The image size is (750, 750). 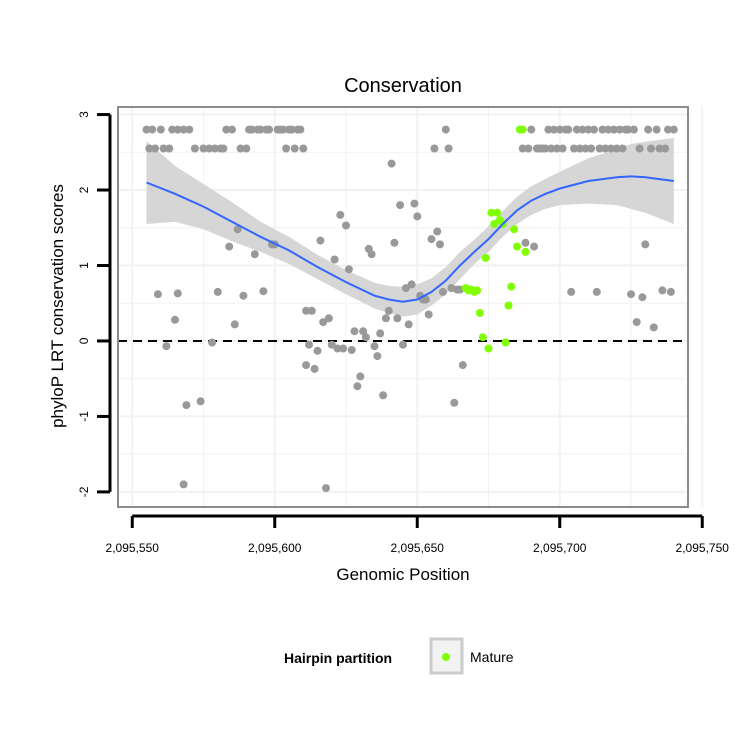 I want to click on x-tick-label: 2,095,650, so click(x=418, y=548).